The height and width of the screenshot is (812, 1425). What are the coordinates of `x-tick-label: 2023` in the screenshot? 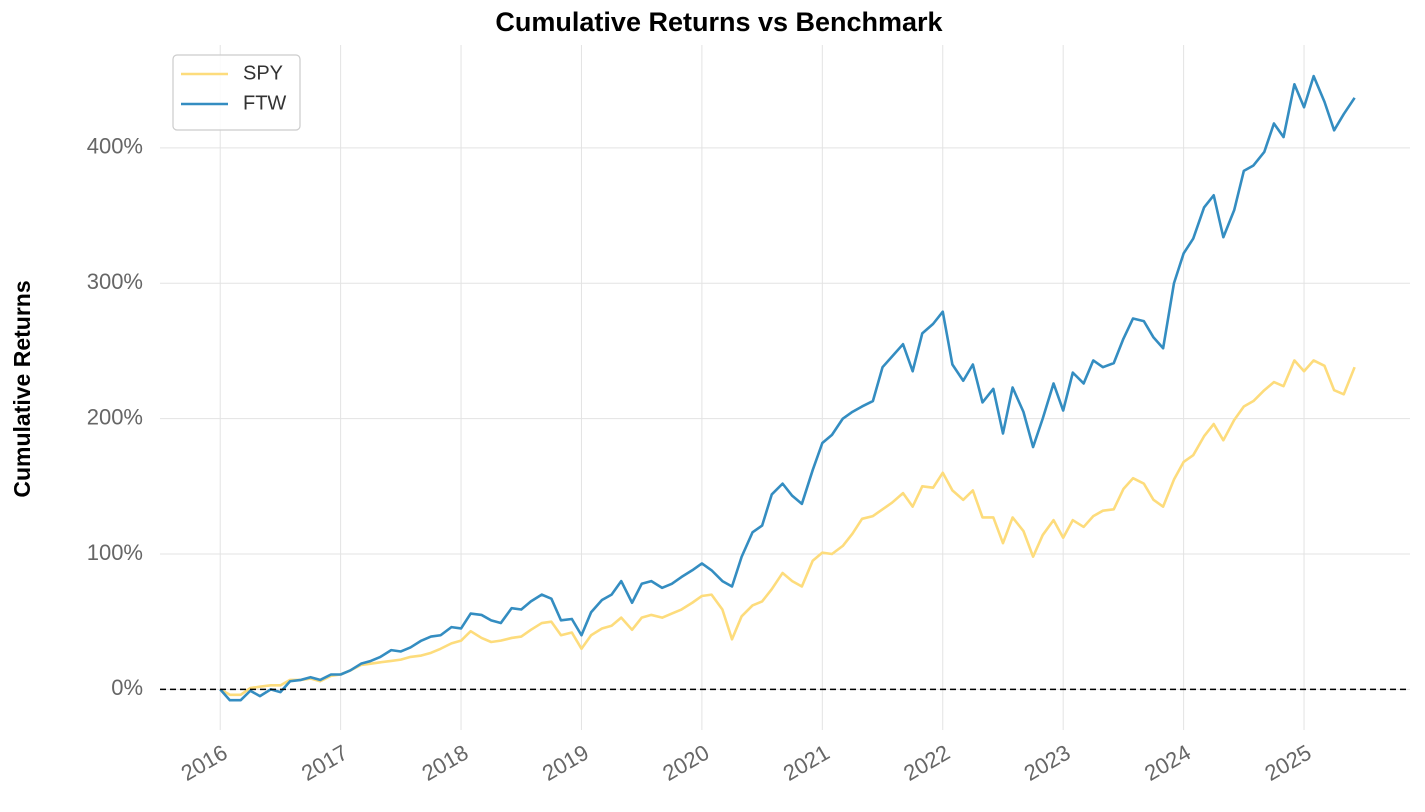 It's located at (1047, 763).